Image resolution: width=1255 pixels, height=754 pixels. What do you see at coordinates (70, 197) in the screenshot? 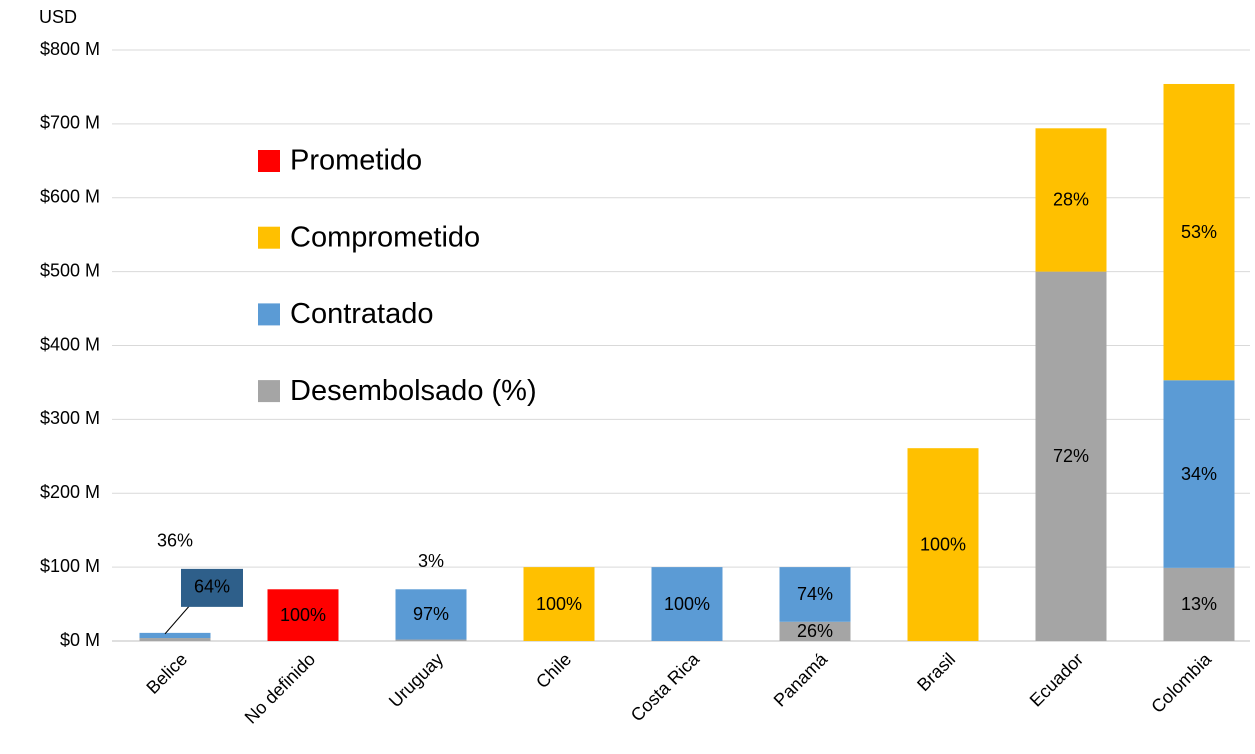
I see `y-tick-label: $600 M` at bounding box center [70, 197].